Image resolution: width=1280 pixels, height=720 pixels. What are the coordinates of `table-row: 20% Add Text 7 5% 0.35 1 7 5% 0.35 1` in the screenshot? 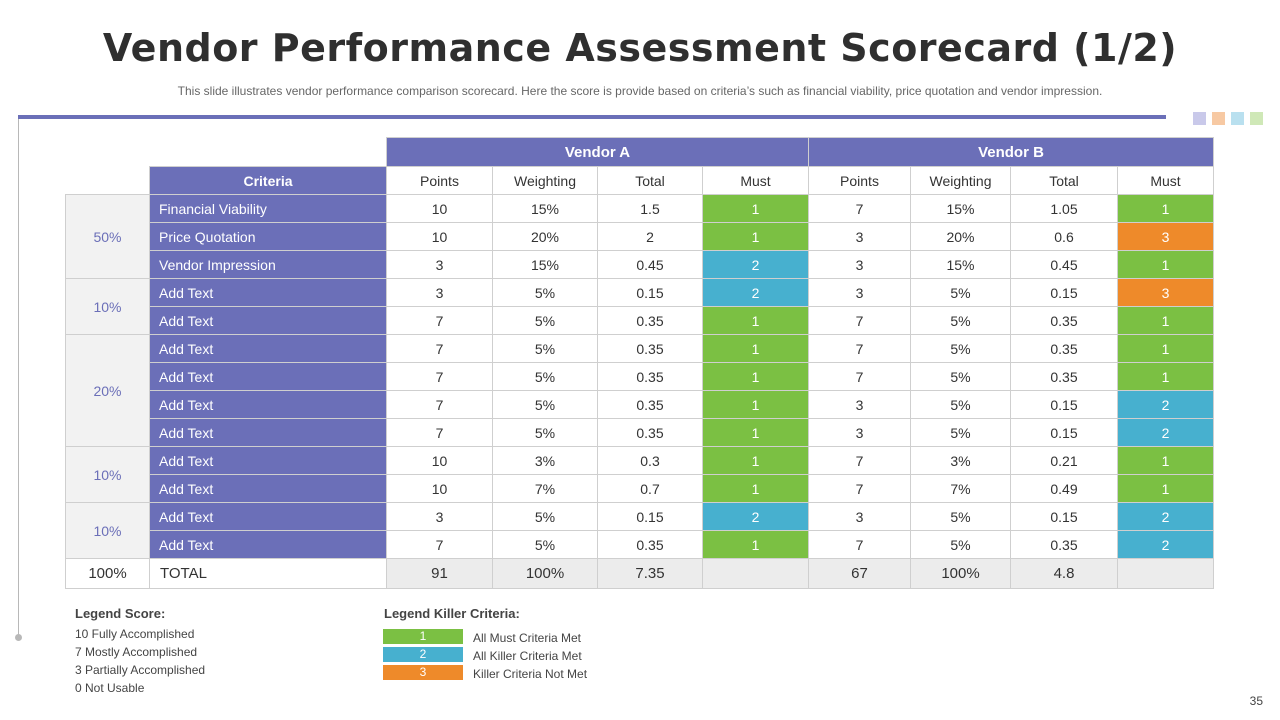 It's located at (639, 390).